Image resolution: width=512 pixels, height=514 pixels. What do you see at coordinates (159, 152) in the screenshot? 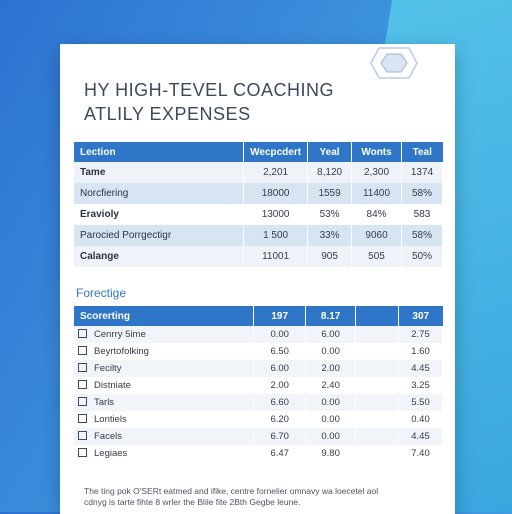
I see `column-header: Lection` at bounding box center [159, 152].